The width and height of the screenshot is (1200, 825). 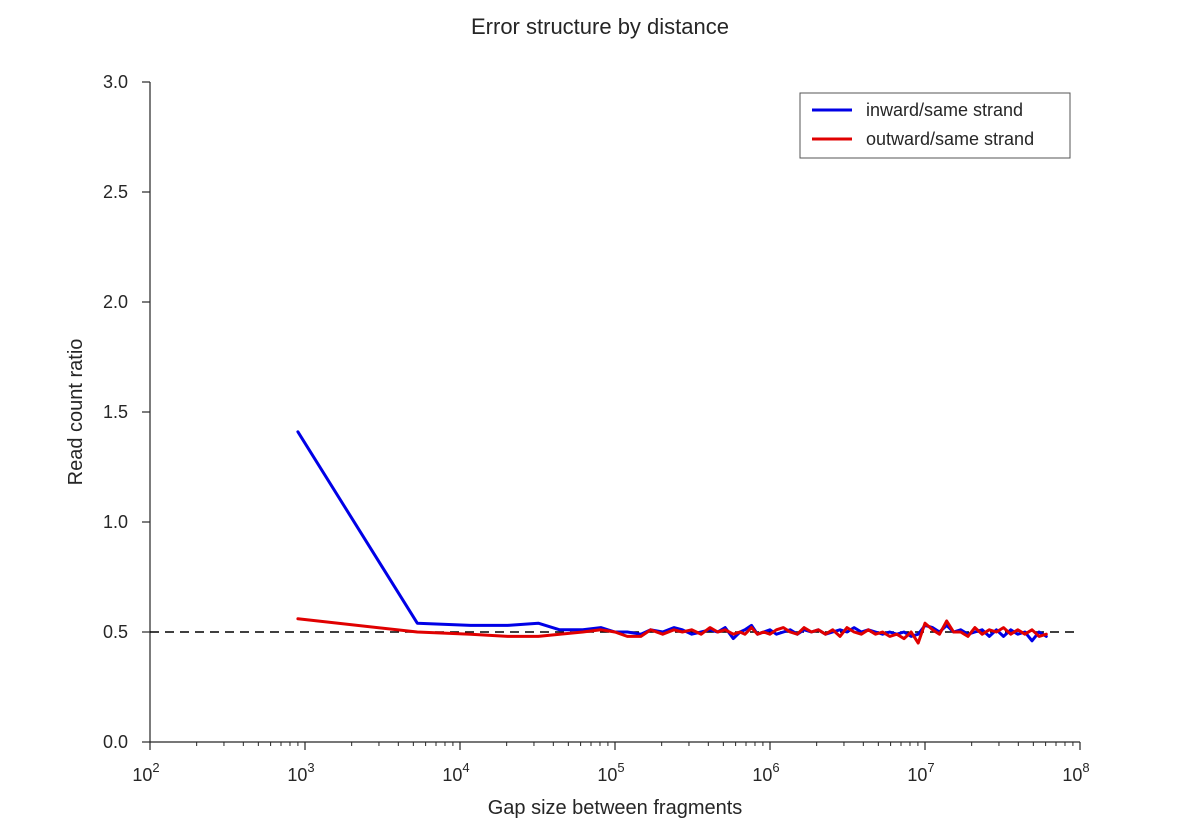 What do you see at coordinates (775, 767) in the screenshot?
I see `x-tick-exponent: 6` at bounding box center [775, 767].